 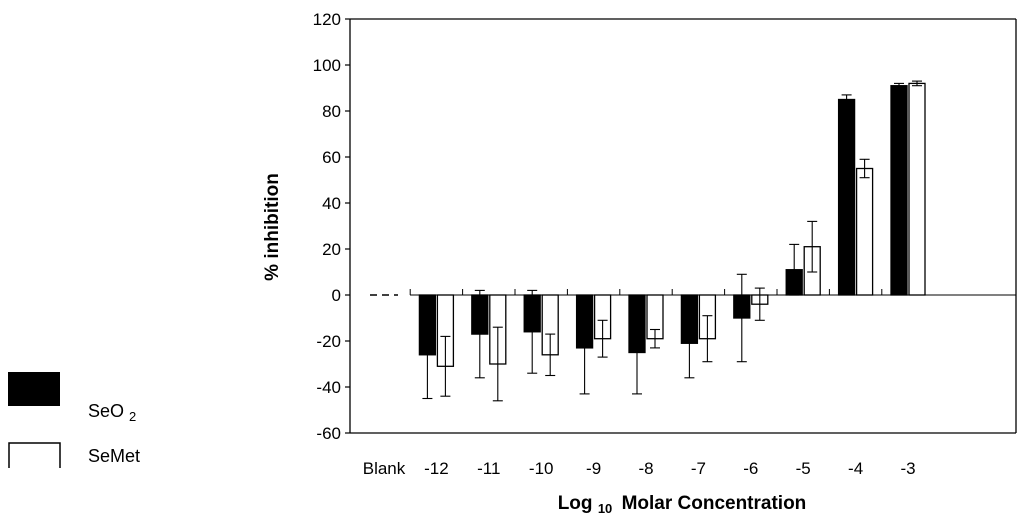 What do you see at coordinates (331, 249) in the screenshot?
I see `y-tick-label: 20` at bounding box center [331, 249].